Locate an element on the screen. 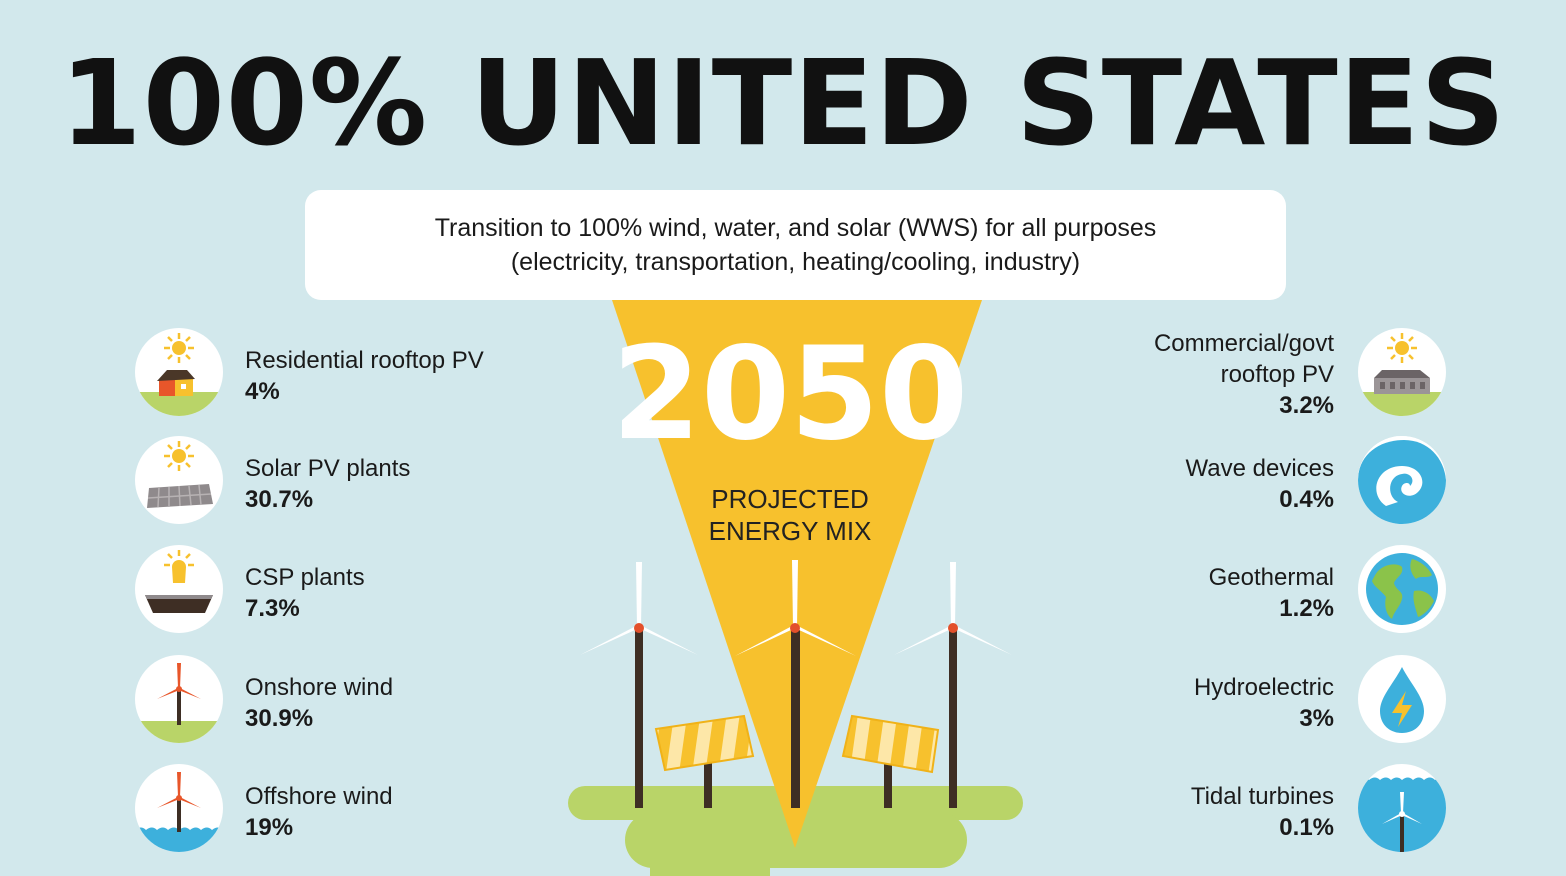  item-label: Onshore wind is located at coordinates (319, 687).